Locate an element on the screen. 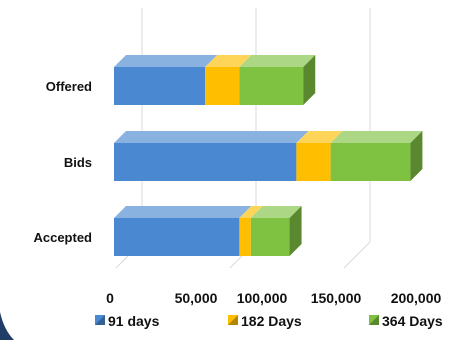  legend-item: 364 Days is located at coordinates (406, 321).